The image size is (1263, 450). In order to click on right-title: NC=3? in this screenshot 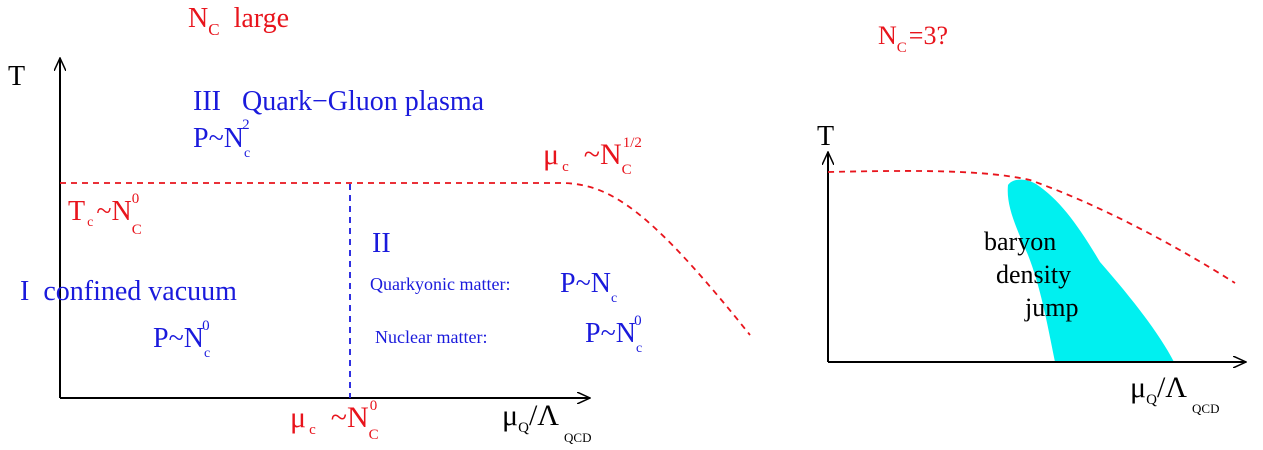, I will do `click(913, 38)`.